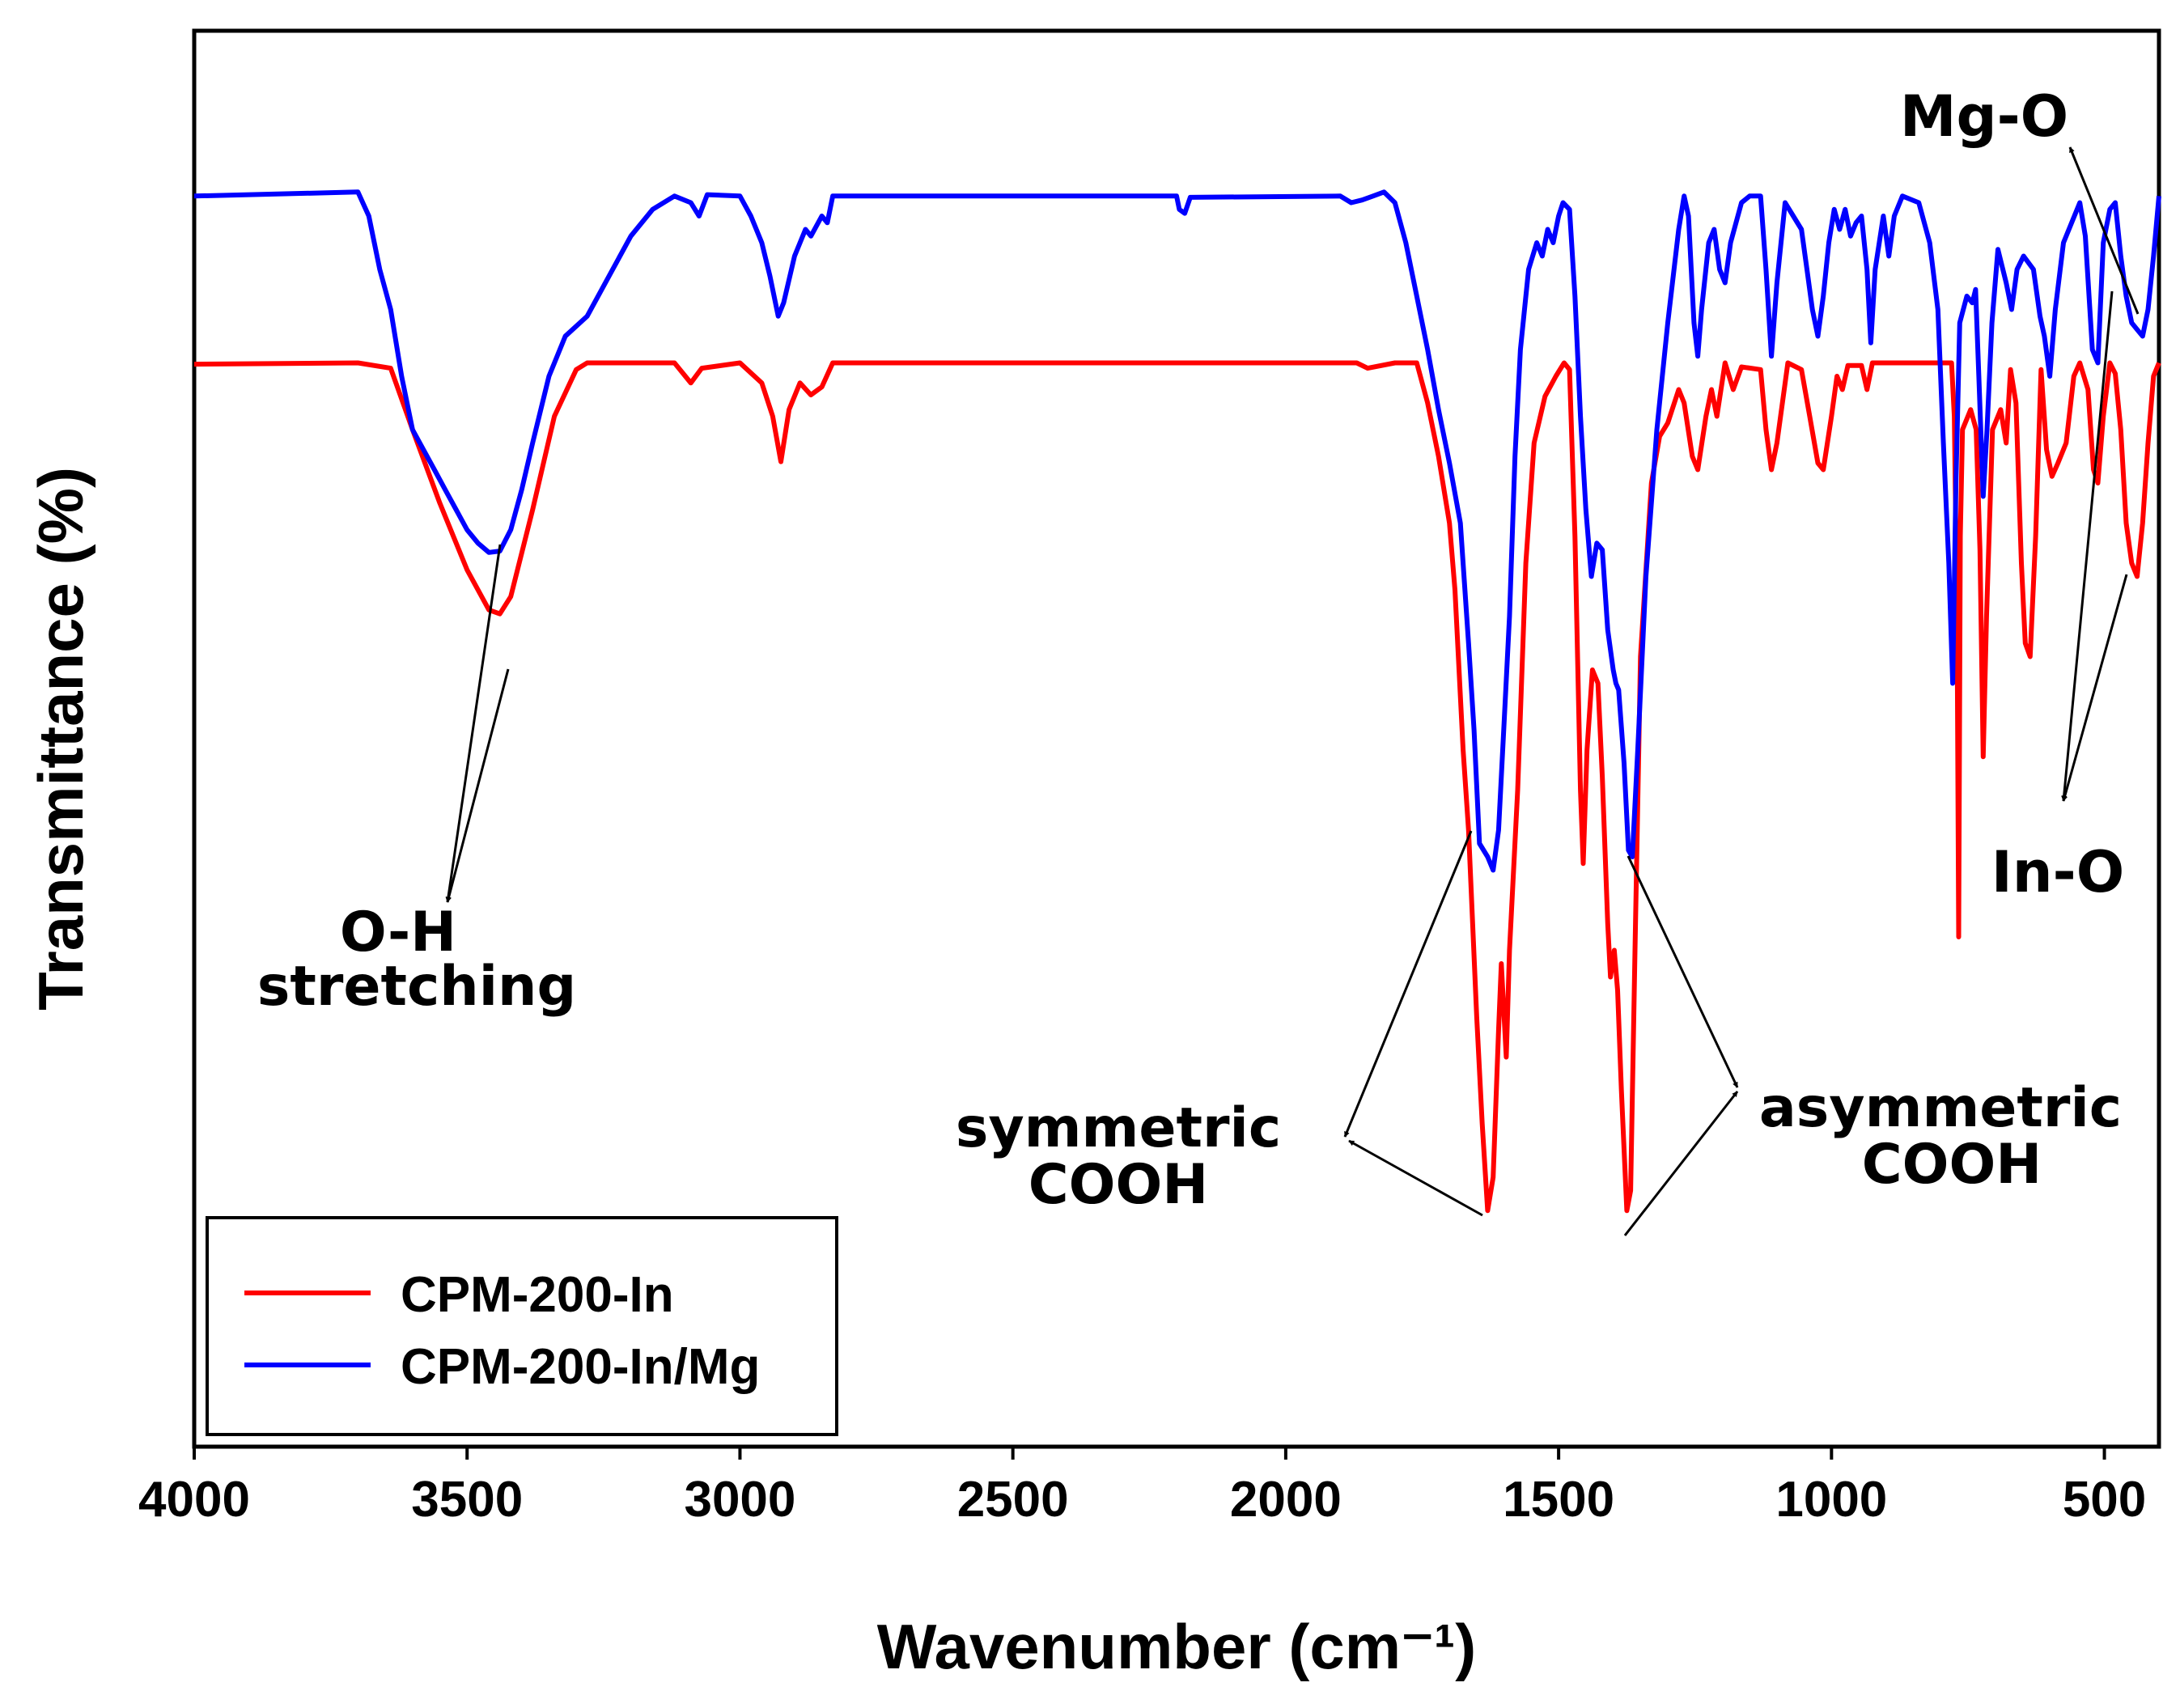  Describe the element at coordinates (1142, 1487) in the screenshot. I see `x-axis-ticks: 4000 3500 3000 2500 2000 1500 1000 500` at that location.